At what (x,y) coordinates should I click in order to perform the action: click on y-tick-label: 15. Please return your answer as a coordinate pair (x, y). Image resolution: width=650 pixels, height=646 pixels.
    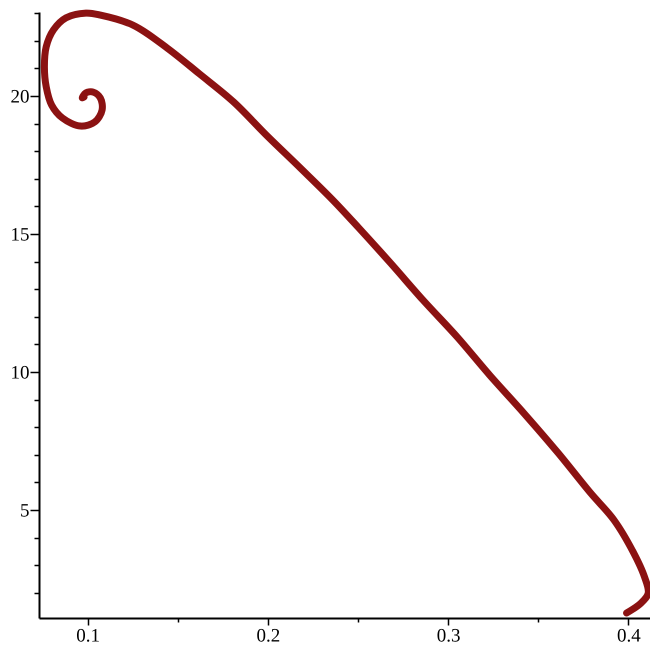
    Looking at the image, I should click on (20, 235).